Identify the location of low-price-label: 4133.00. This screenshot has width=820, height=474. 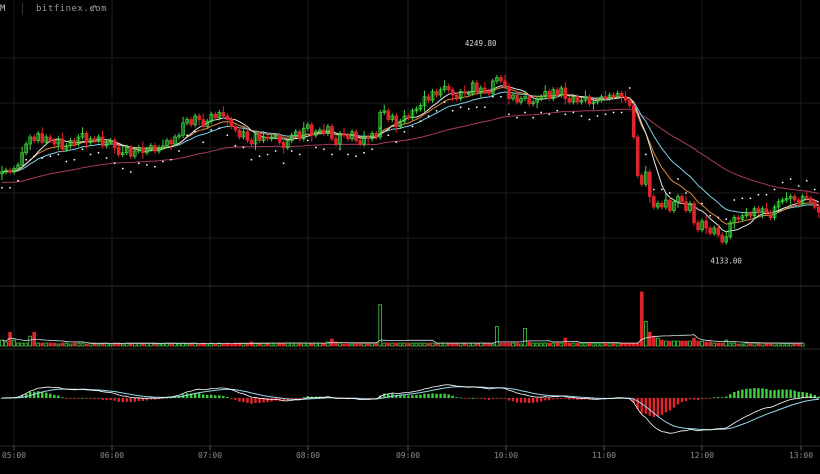
(726, 260).